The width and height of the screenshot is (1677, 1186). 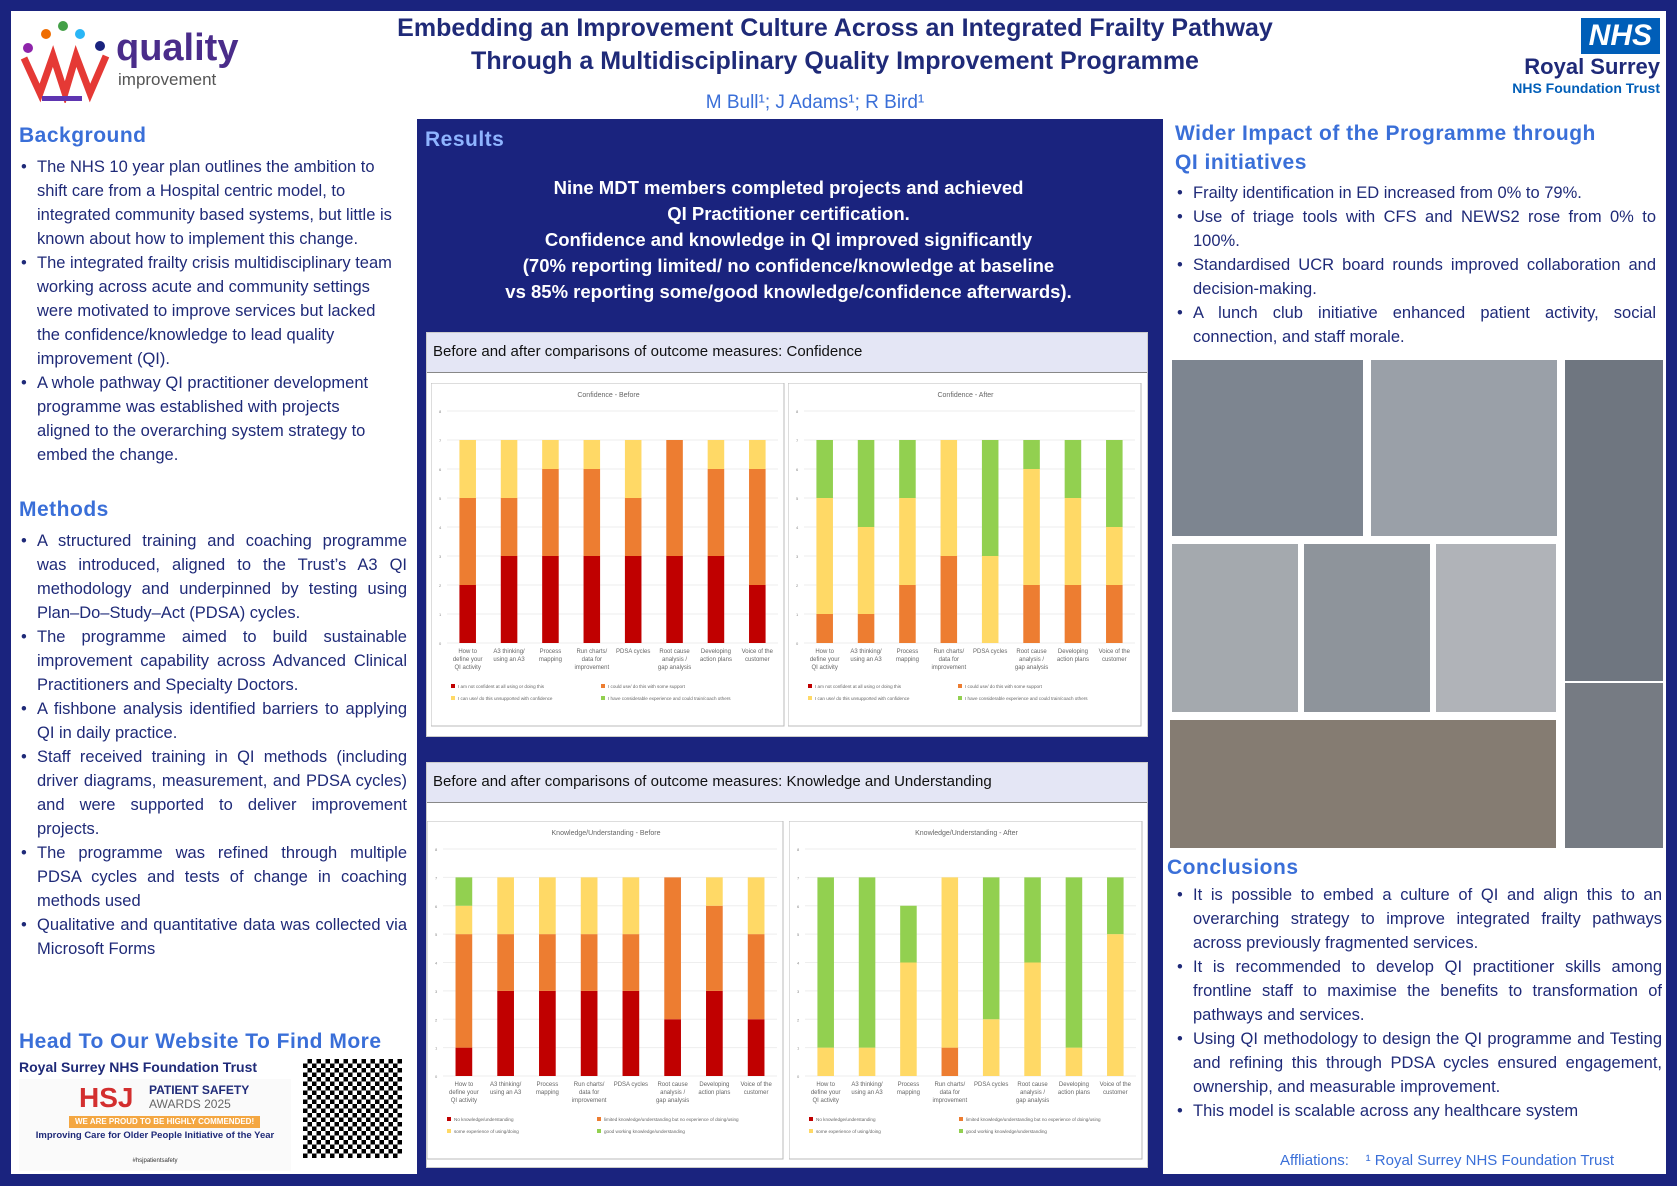 What do you see at coordinates (1267, 448) in the screenshot?
I see `photo-certificate-presentation` at bounding box center [1267, 448].